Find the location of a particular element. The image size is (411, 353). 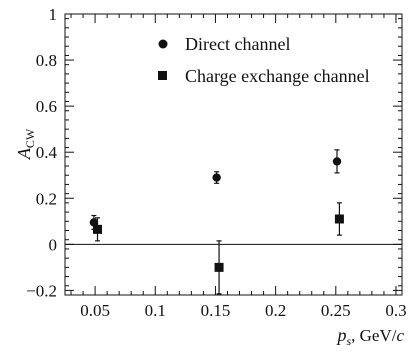

legend: Direct channel Charge exchange channel is located at coordinates (264, 60).